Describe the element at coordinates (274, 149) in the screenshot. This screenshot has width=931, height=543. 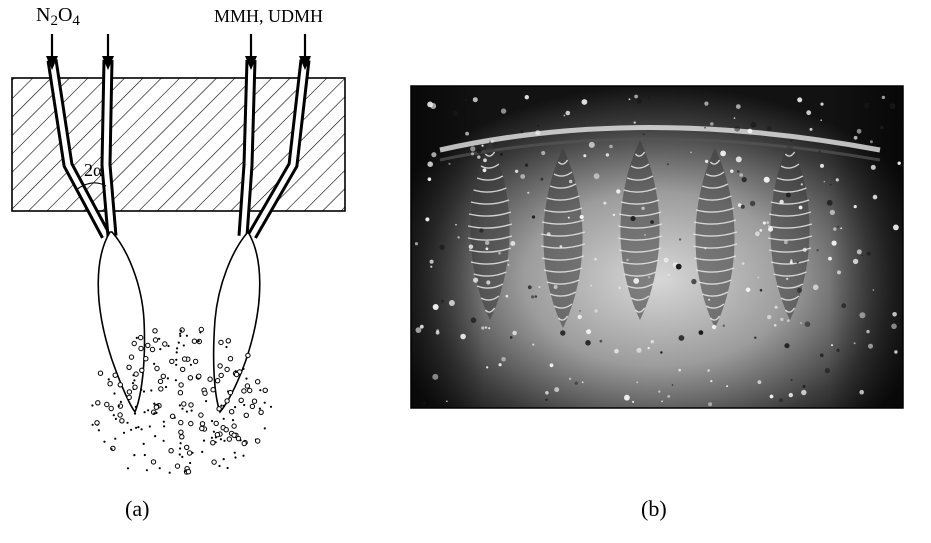
I see `fuel-passages` at that location.